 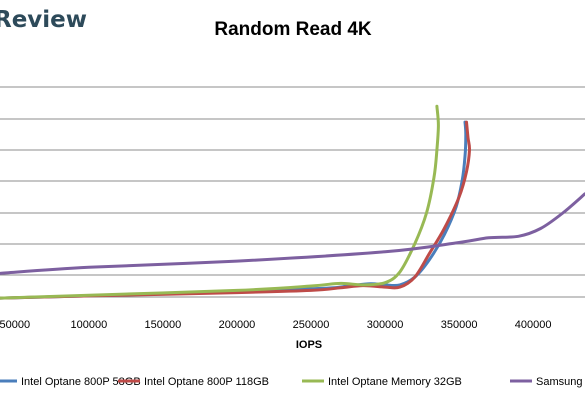 What do you see at coordinates (163, 325) in the screenshot?
I see `x-tick-label: 150000` at bounding box center [163, 325].